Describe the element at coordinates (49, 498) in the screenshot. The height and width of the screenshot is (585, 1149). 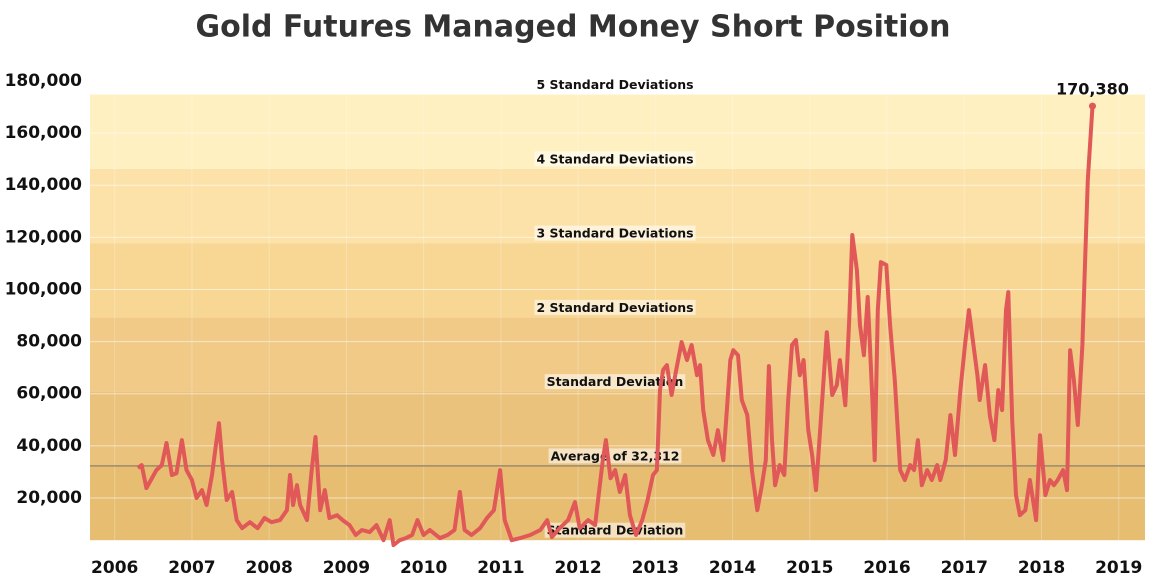
I see `y-tick-label: 20,000` at that location.